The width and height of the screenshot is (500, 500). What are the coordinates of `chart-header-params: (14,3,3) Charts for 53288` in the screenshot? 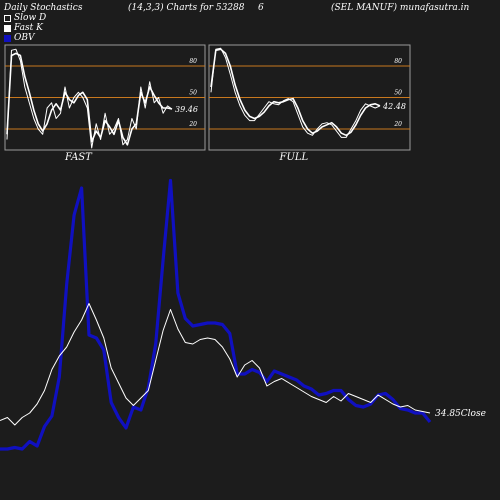 It's located at (186, 8).